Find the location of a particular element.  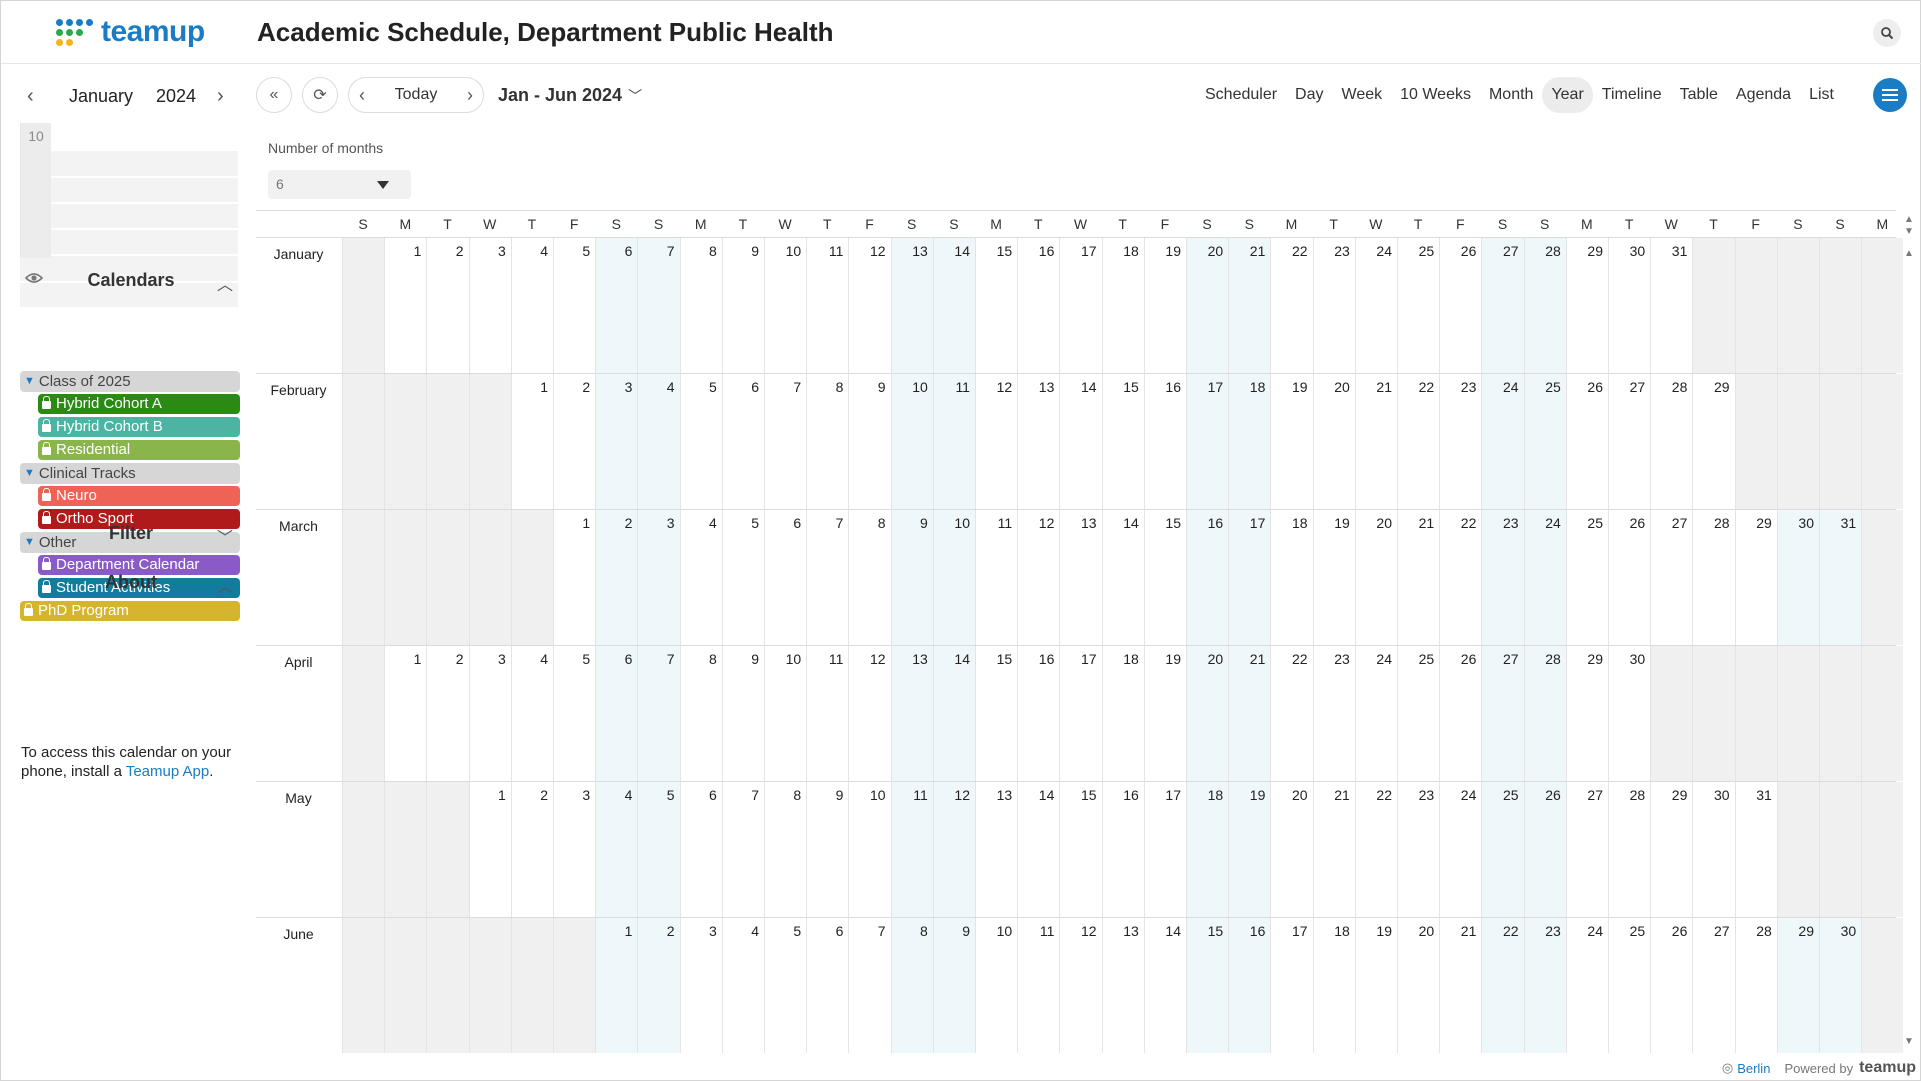

day-cell: 1 is located at coordinates (574, 577).